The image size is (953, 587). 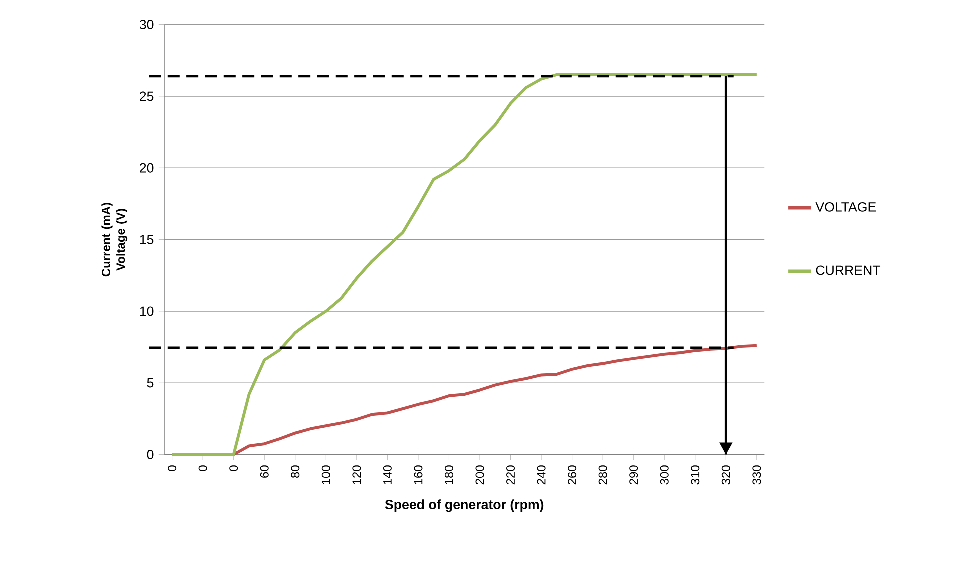 I want to click on x-tick-label: 320, so click(x=726, y=475).